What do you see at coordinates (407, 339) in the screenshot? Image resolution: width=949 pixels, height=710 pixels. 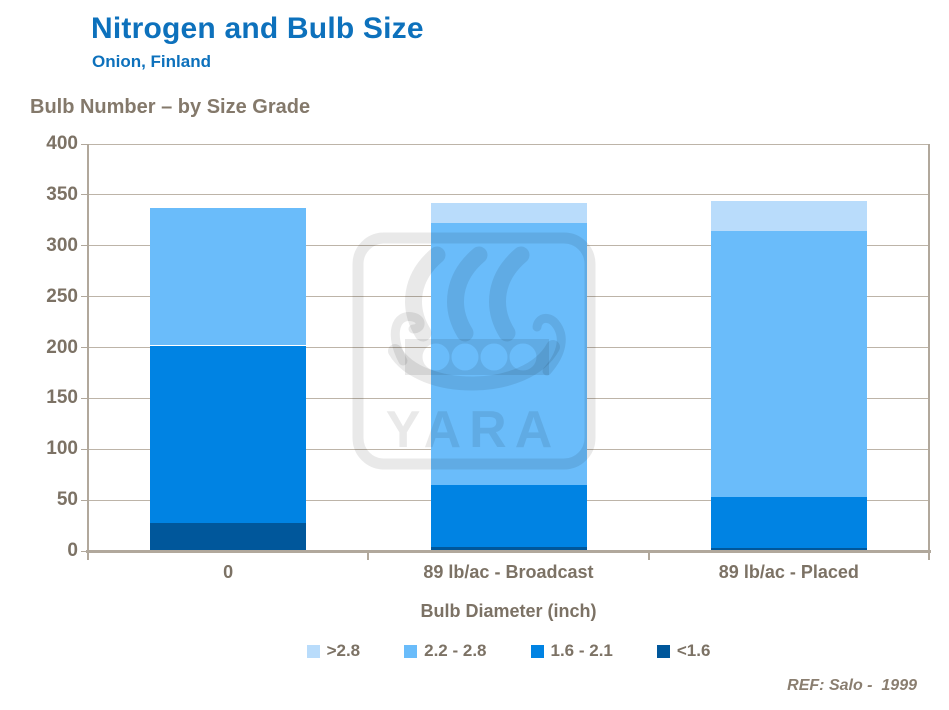 I see `watermark-stern-icon` at bounding box center [407, 339].